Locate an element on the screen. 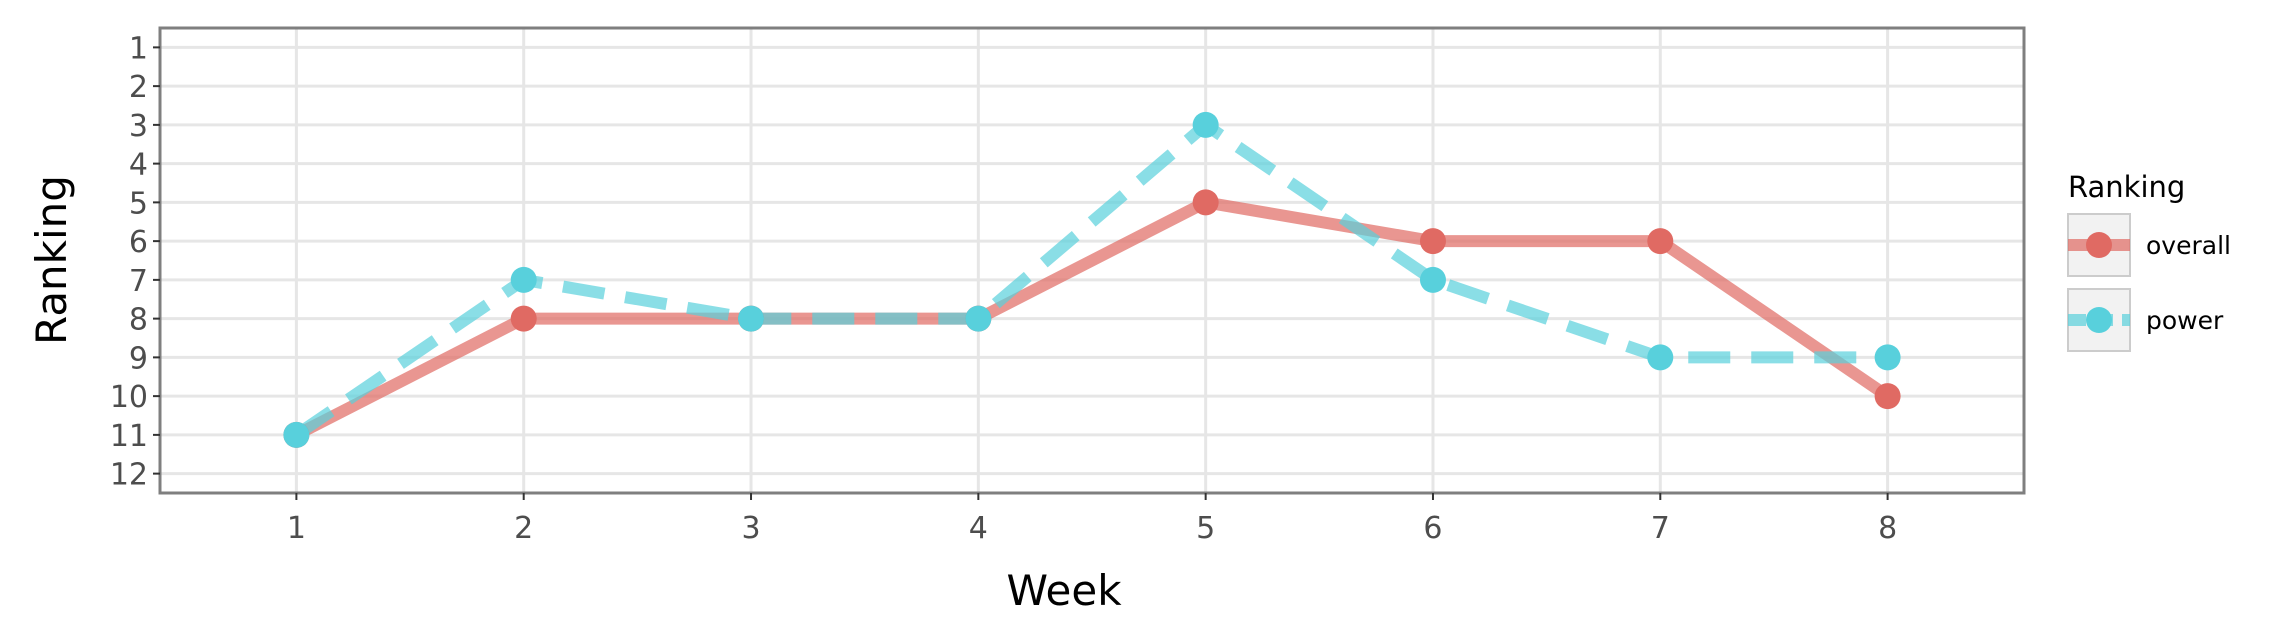 Image resolution: width=2276 pixels, height=641 pixels. y-tick-label: 3 is located at coordinates (138, 126).